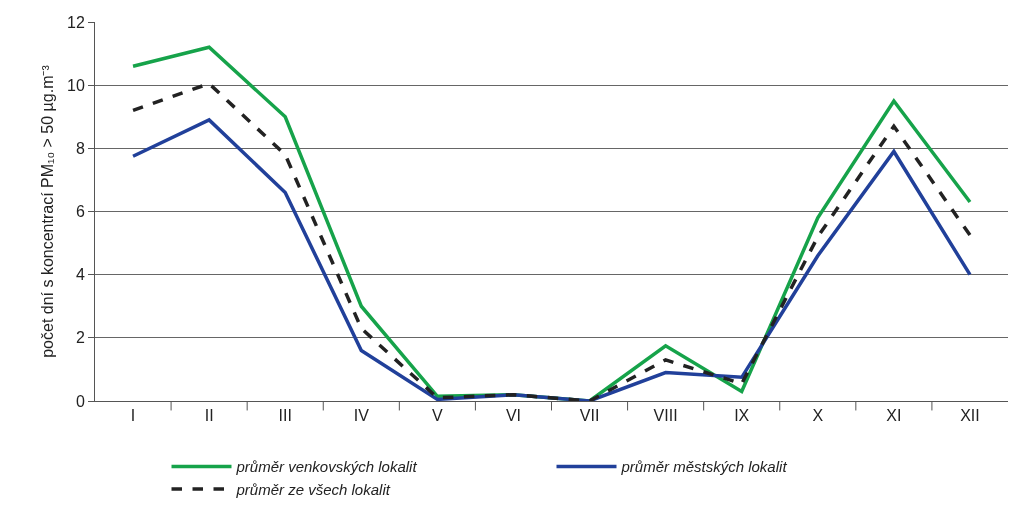 The height and width of the screenshot is (510, 1013). Describe the element at coordinates (970, 416) in the screenshot. I see `x-tick-label: XII` at that location.